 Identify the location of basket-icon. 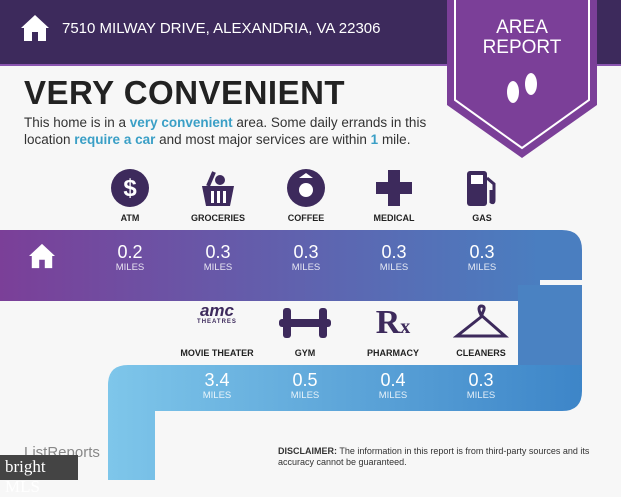
(218, 188).